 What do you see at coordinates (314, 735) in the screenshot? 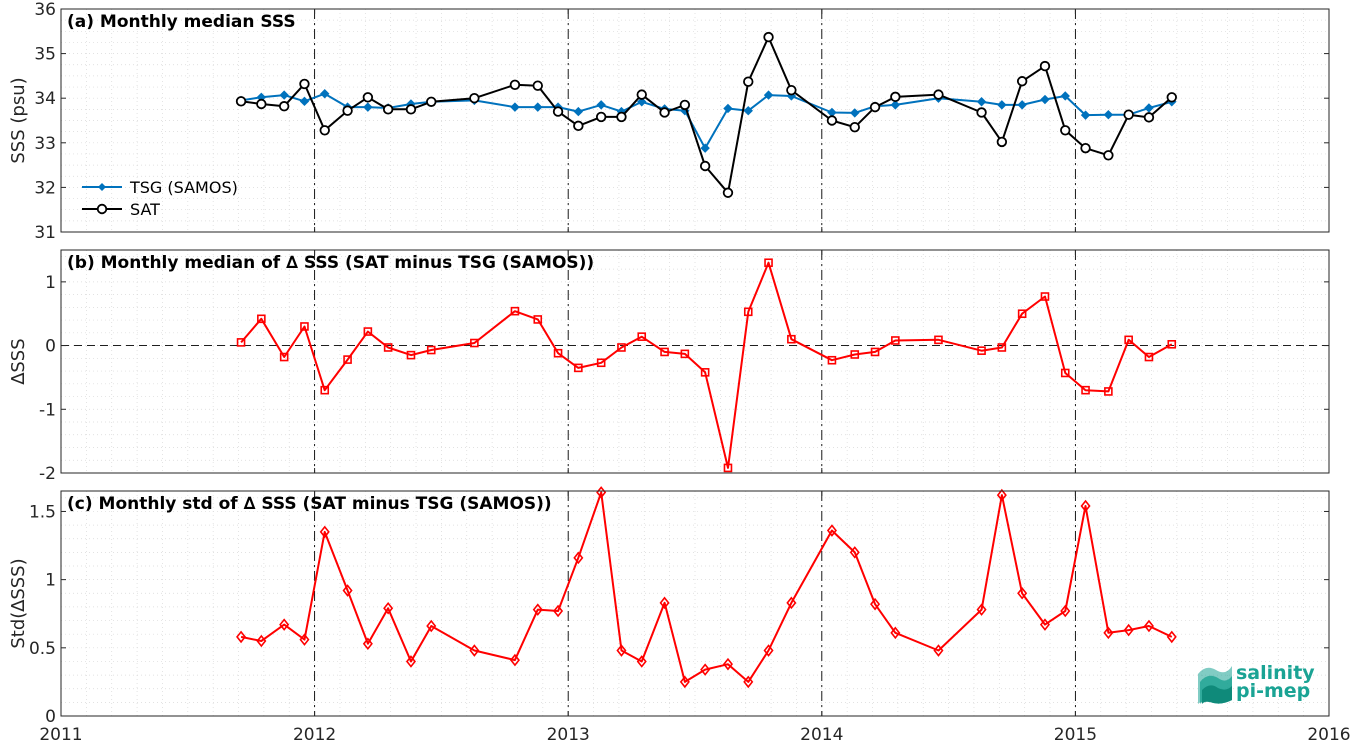
I see `x-tick-label: 2012` at bounding box center [314, 735].